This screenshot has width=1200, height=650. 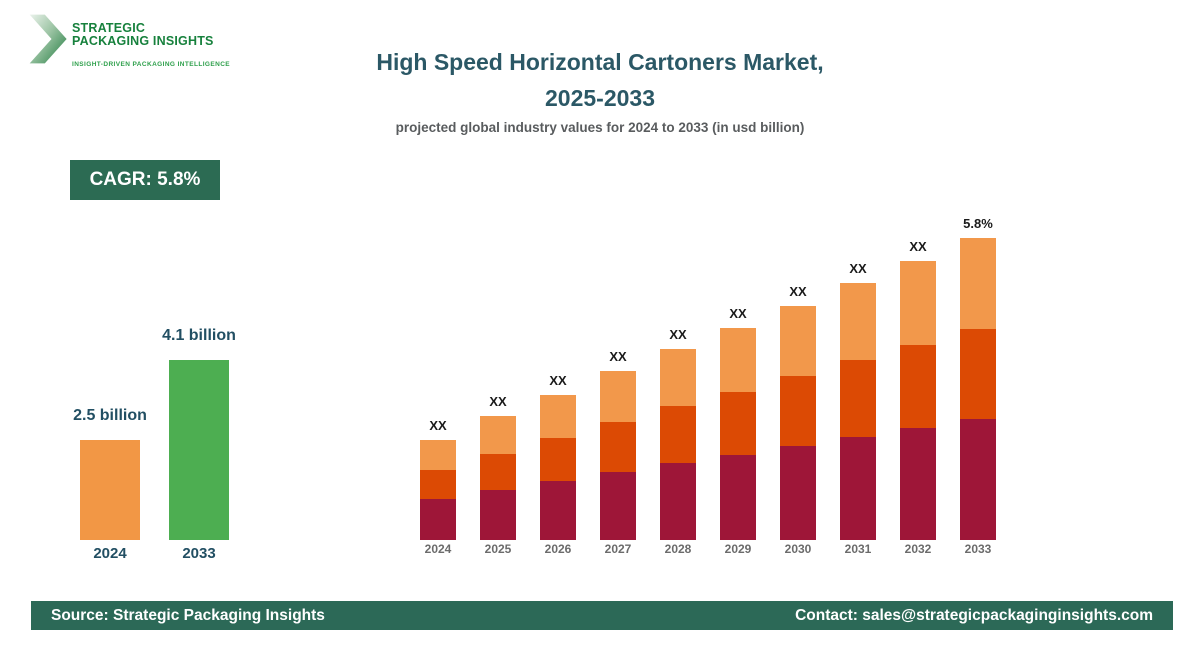 What do you see at coordinates (438, 484) in the screenshot?
I see `middle-segment-2024` at bounding box center [438, 484].